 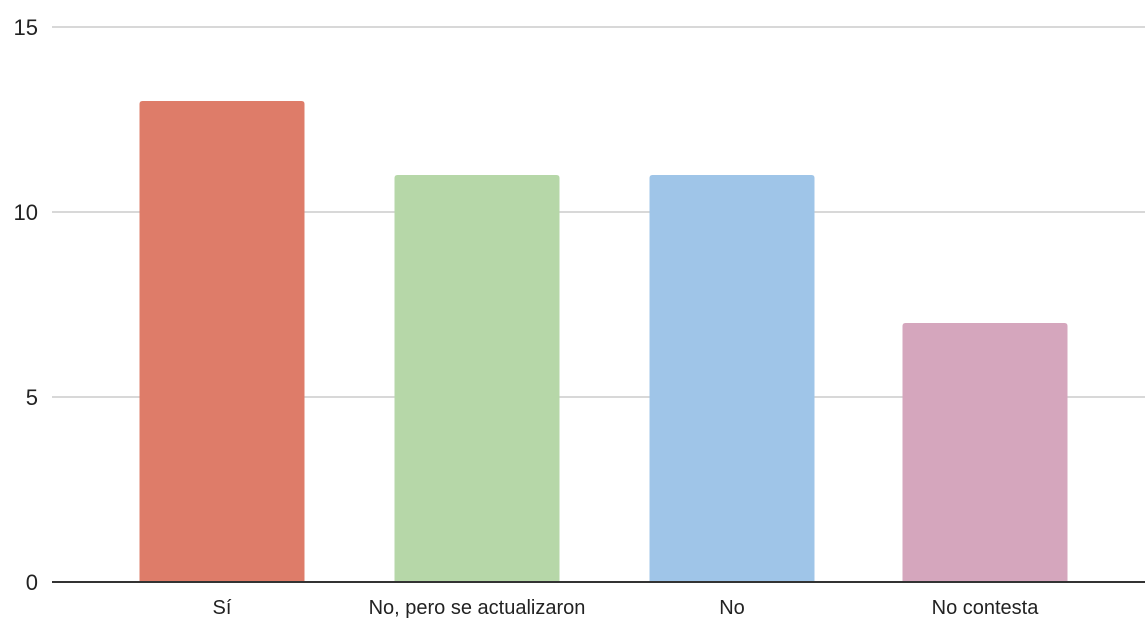 What do you see at coordinates (32, 397) in the screenshot?
I see `y-tick-label-5: 5` at bounding box center [32, 397].